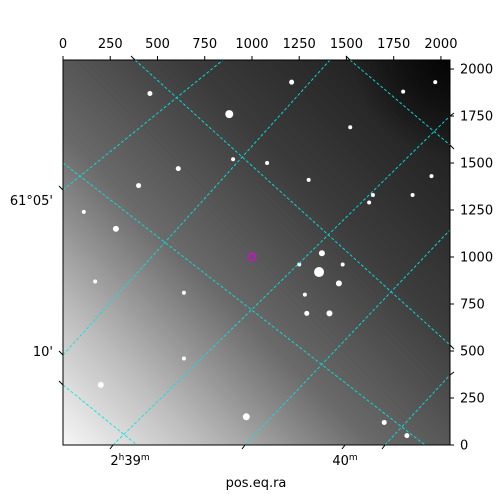  Describe the element at coordinates (476, 117) in the screenshot. I see `right-tick-label-7: 1750` at that location.